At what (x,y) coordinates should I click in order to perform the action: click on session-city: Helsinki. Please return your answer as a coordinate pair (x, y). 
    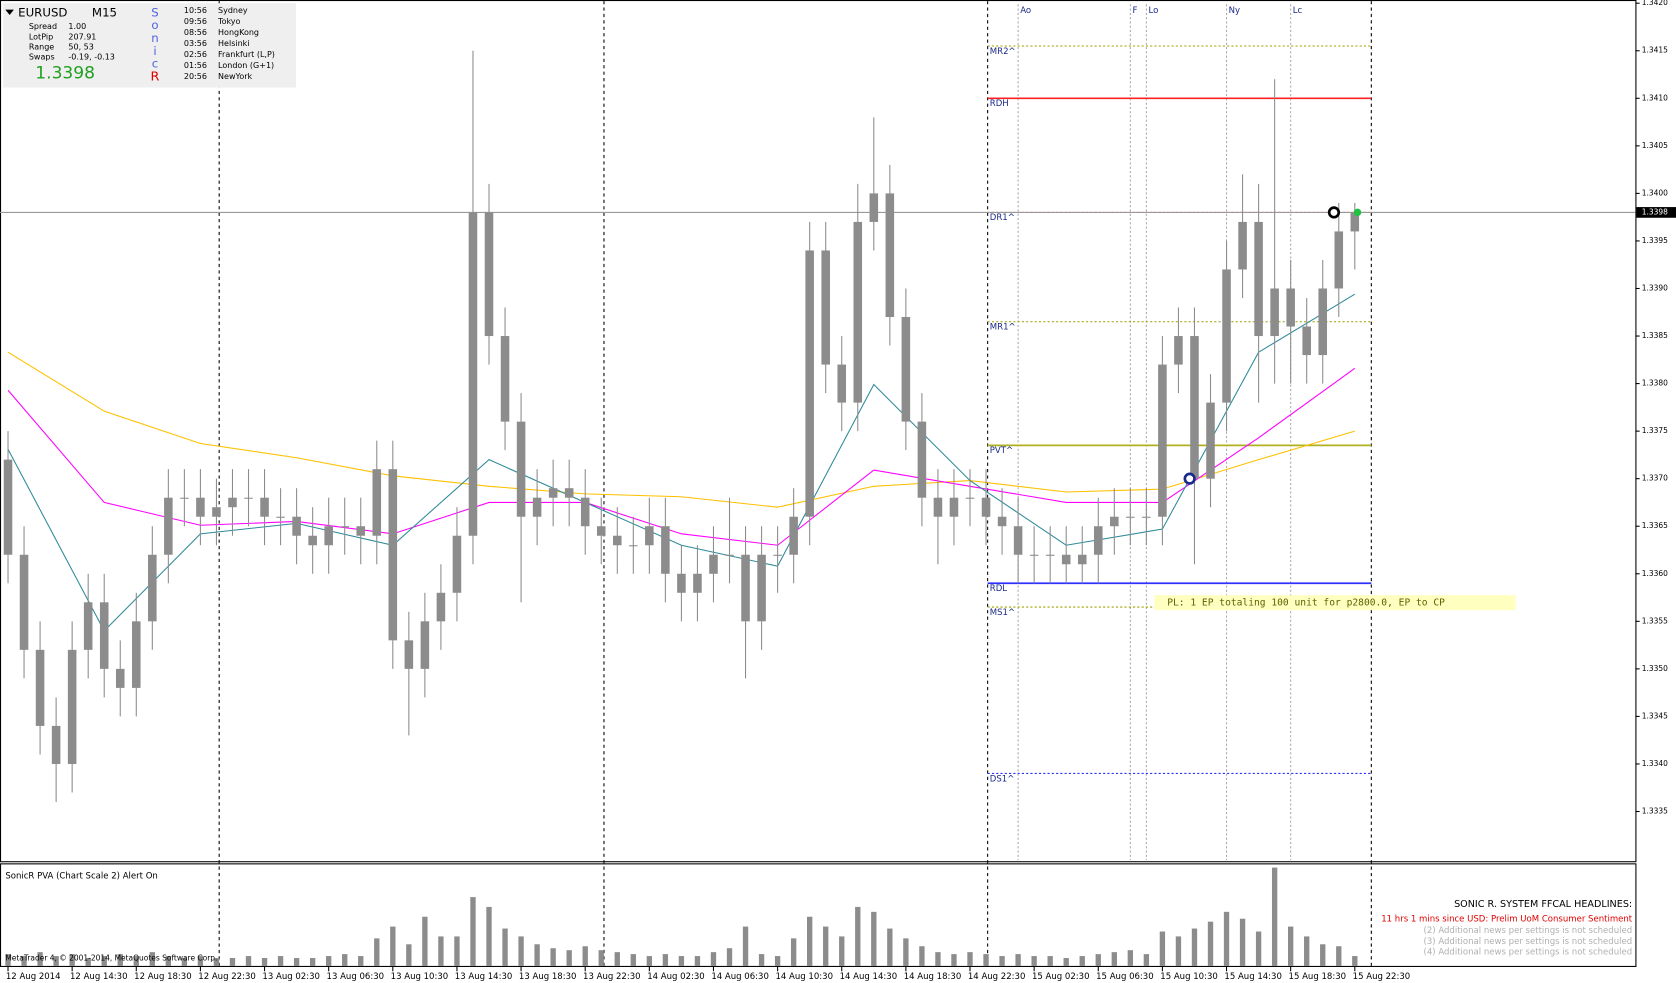
    Looking at the image, I should click on (233, 43).